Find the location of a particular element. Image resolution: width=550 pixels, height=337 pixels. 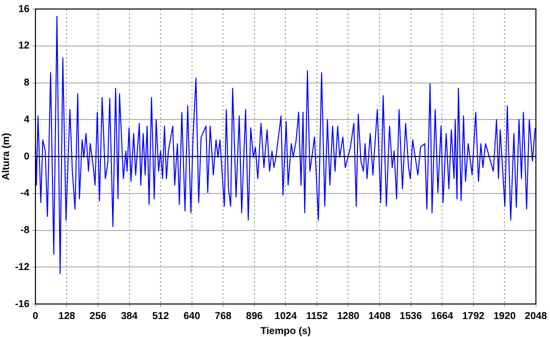

y-tick-label: 4 is located at coordinates (27, 120).